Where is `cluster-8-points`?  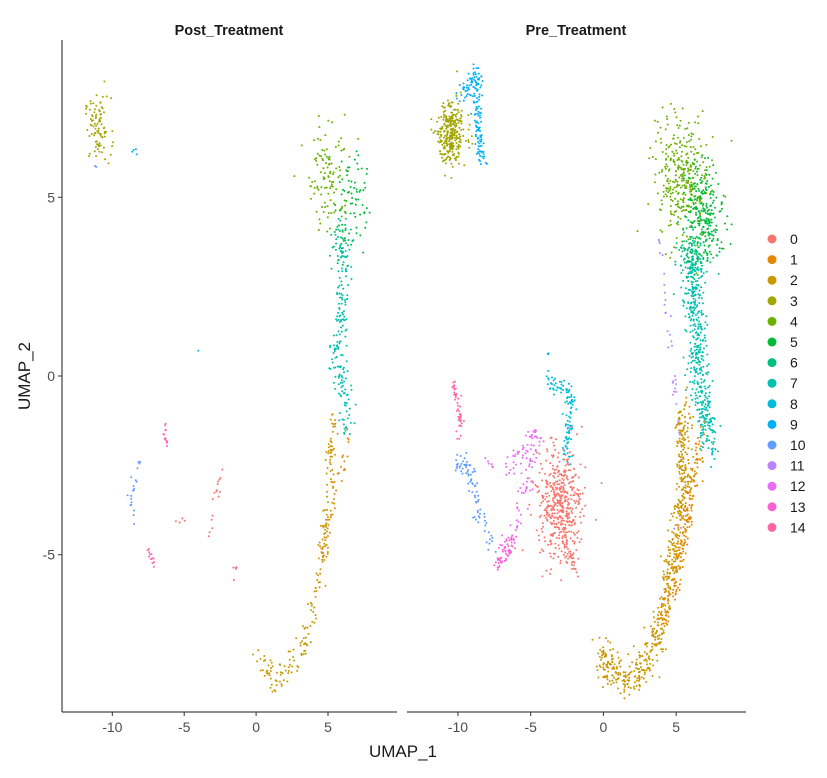 cluster-8-points is located at coordinates (198, 350).